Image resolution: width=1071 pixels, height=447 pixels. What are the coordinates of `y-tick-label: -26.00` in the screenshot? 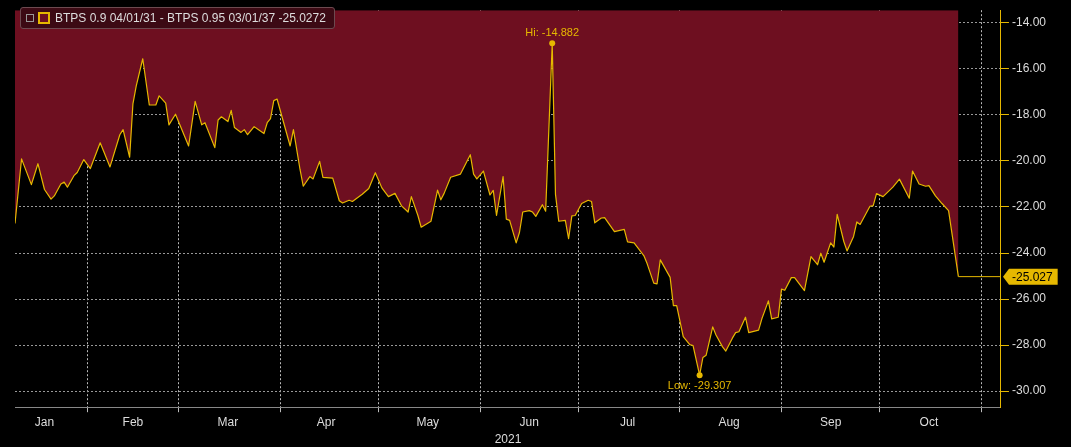 It's located at (1029, 298).